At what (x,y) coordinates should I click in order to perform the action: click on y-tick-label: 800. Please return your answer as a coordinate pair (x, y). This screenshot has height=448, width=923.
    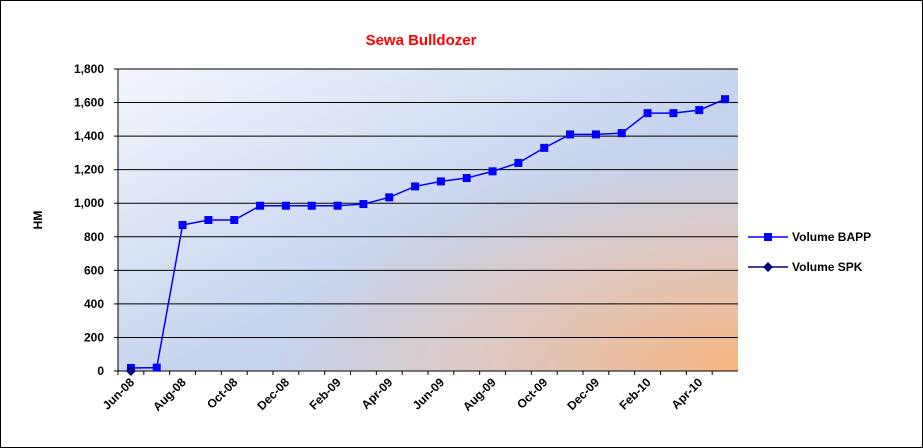
    Looking at the image, I should click on (94, 237).